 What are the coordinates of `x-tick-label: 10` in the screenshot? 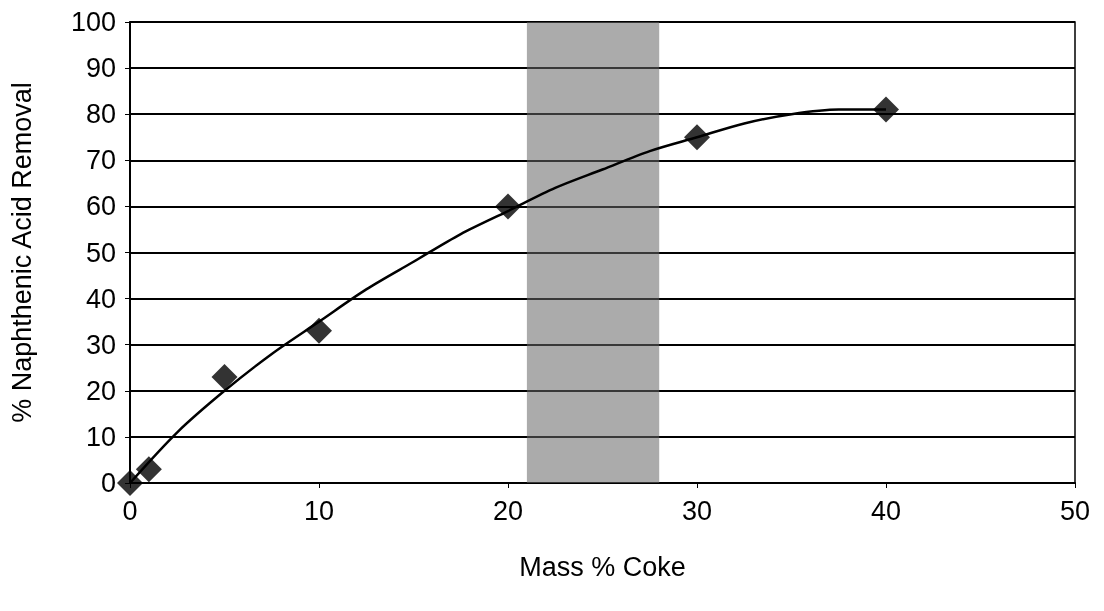 It's located at (319, 510).